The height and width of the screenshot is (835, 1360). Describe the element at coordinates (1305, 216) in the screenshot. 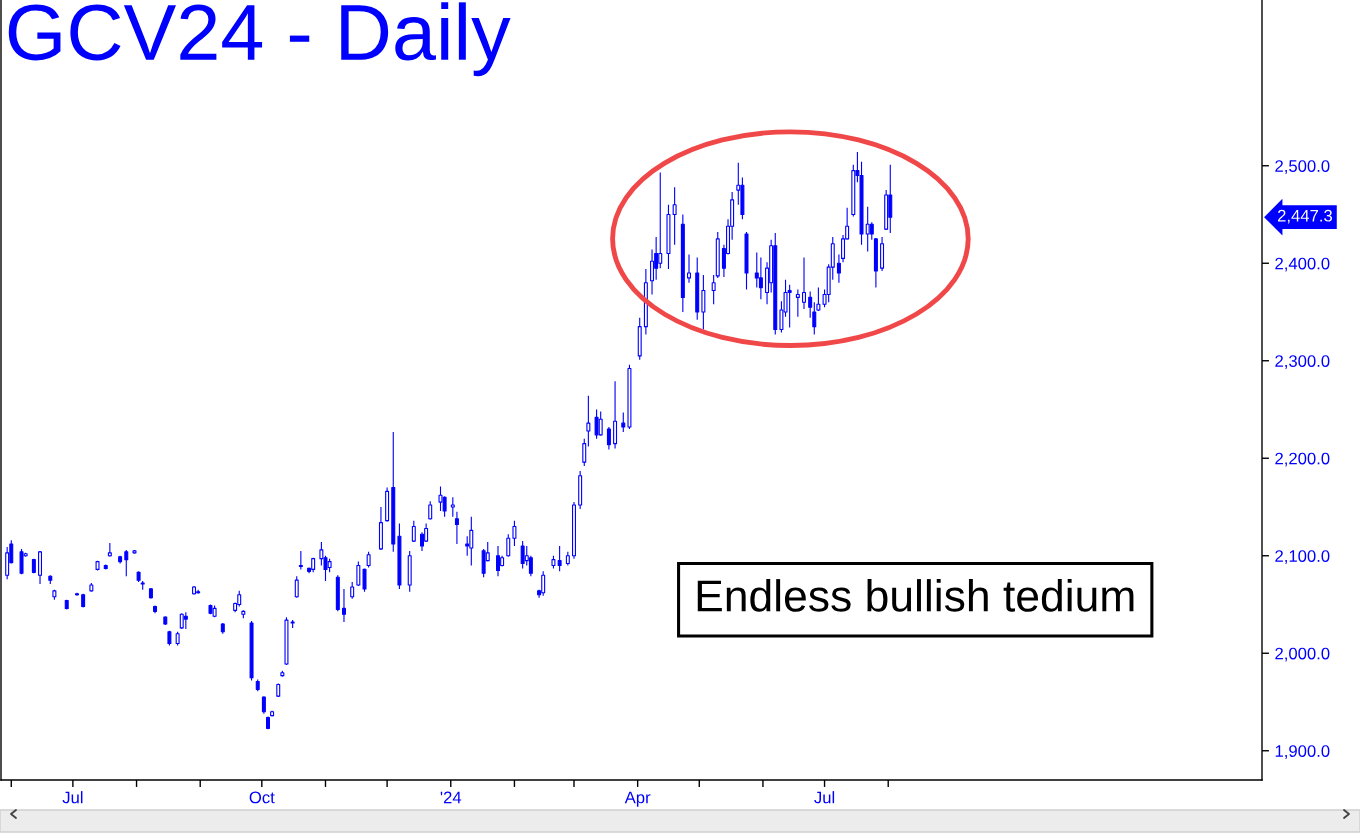

I see `text: 2,447.3` at that location.